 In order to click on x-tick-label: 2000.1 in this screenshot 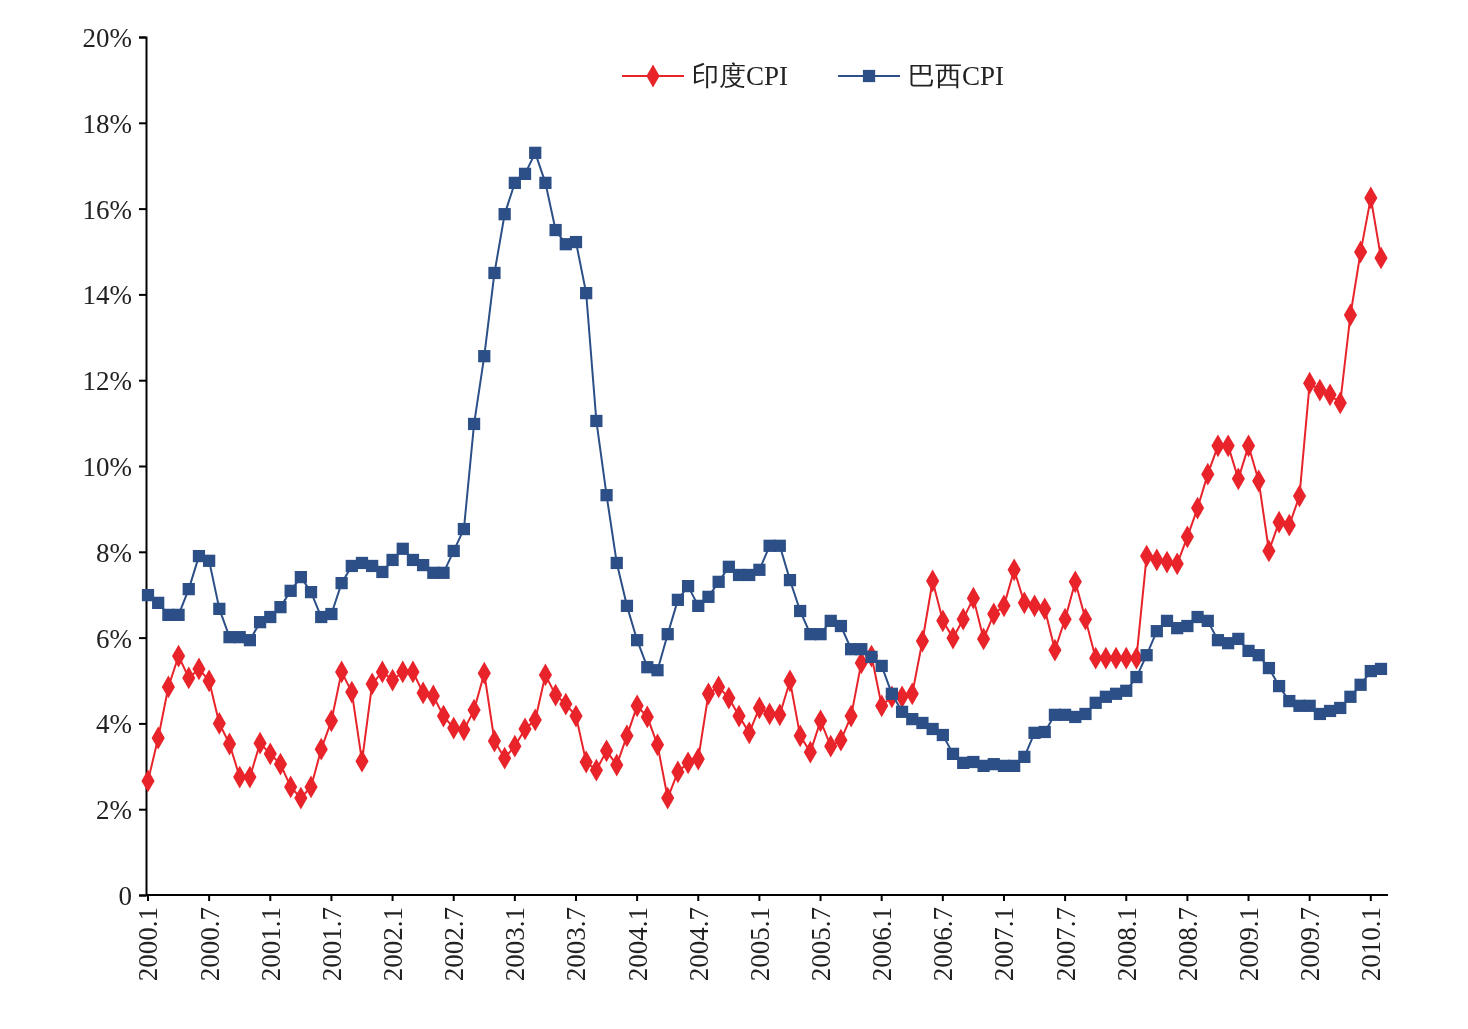, I will do `click(148, 944)`.